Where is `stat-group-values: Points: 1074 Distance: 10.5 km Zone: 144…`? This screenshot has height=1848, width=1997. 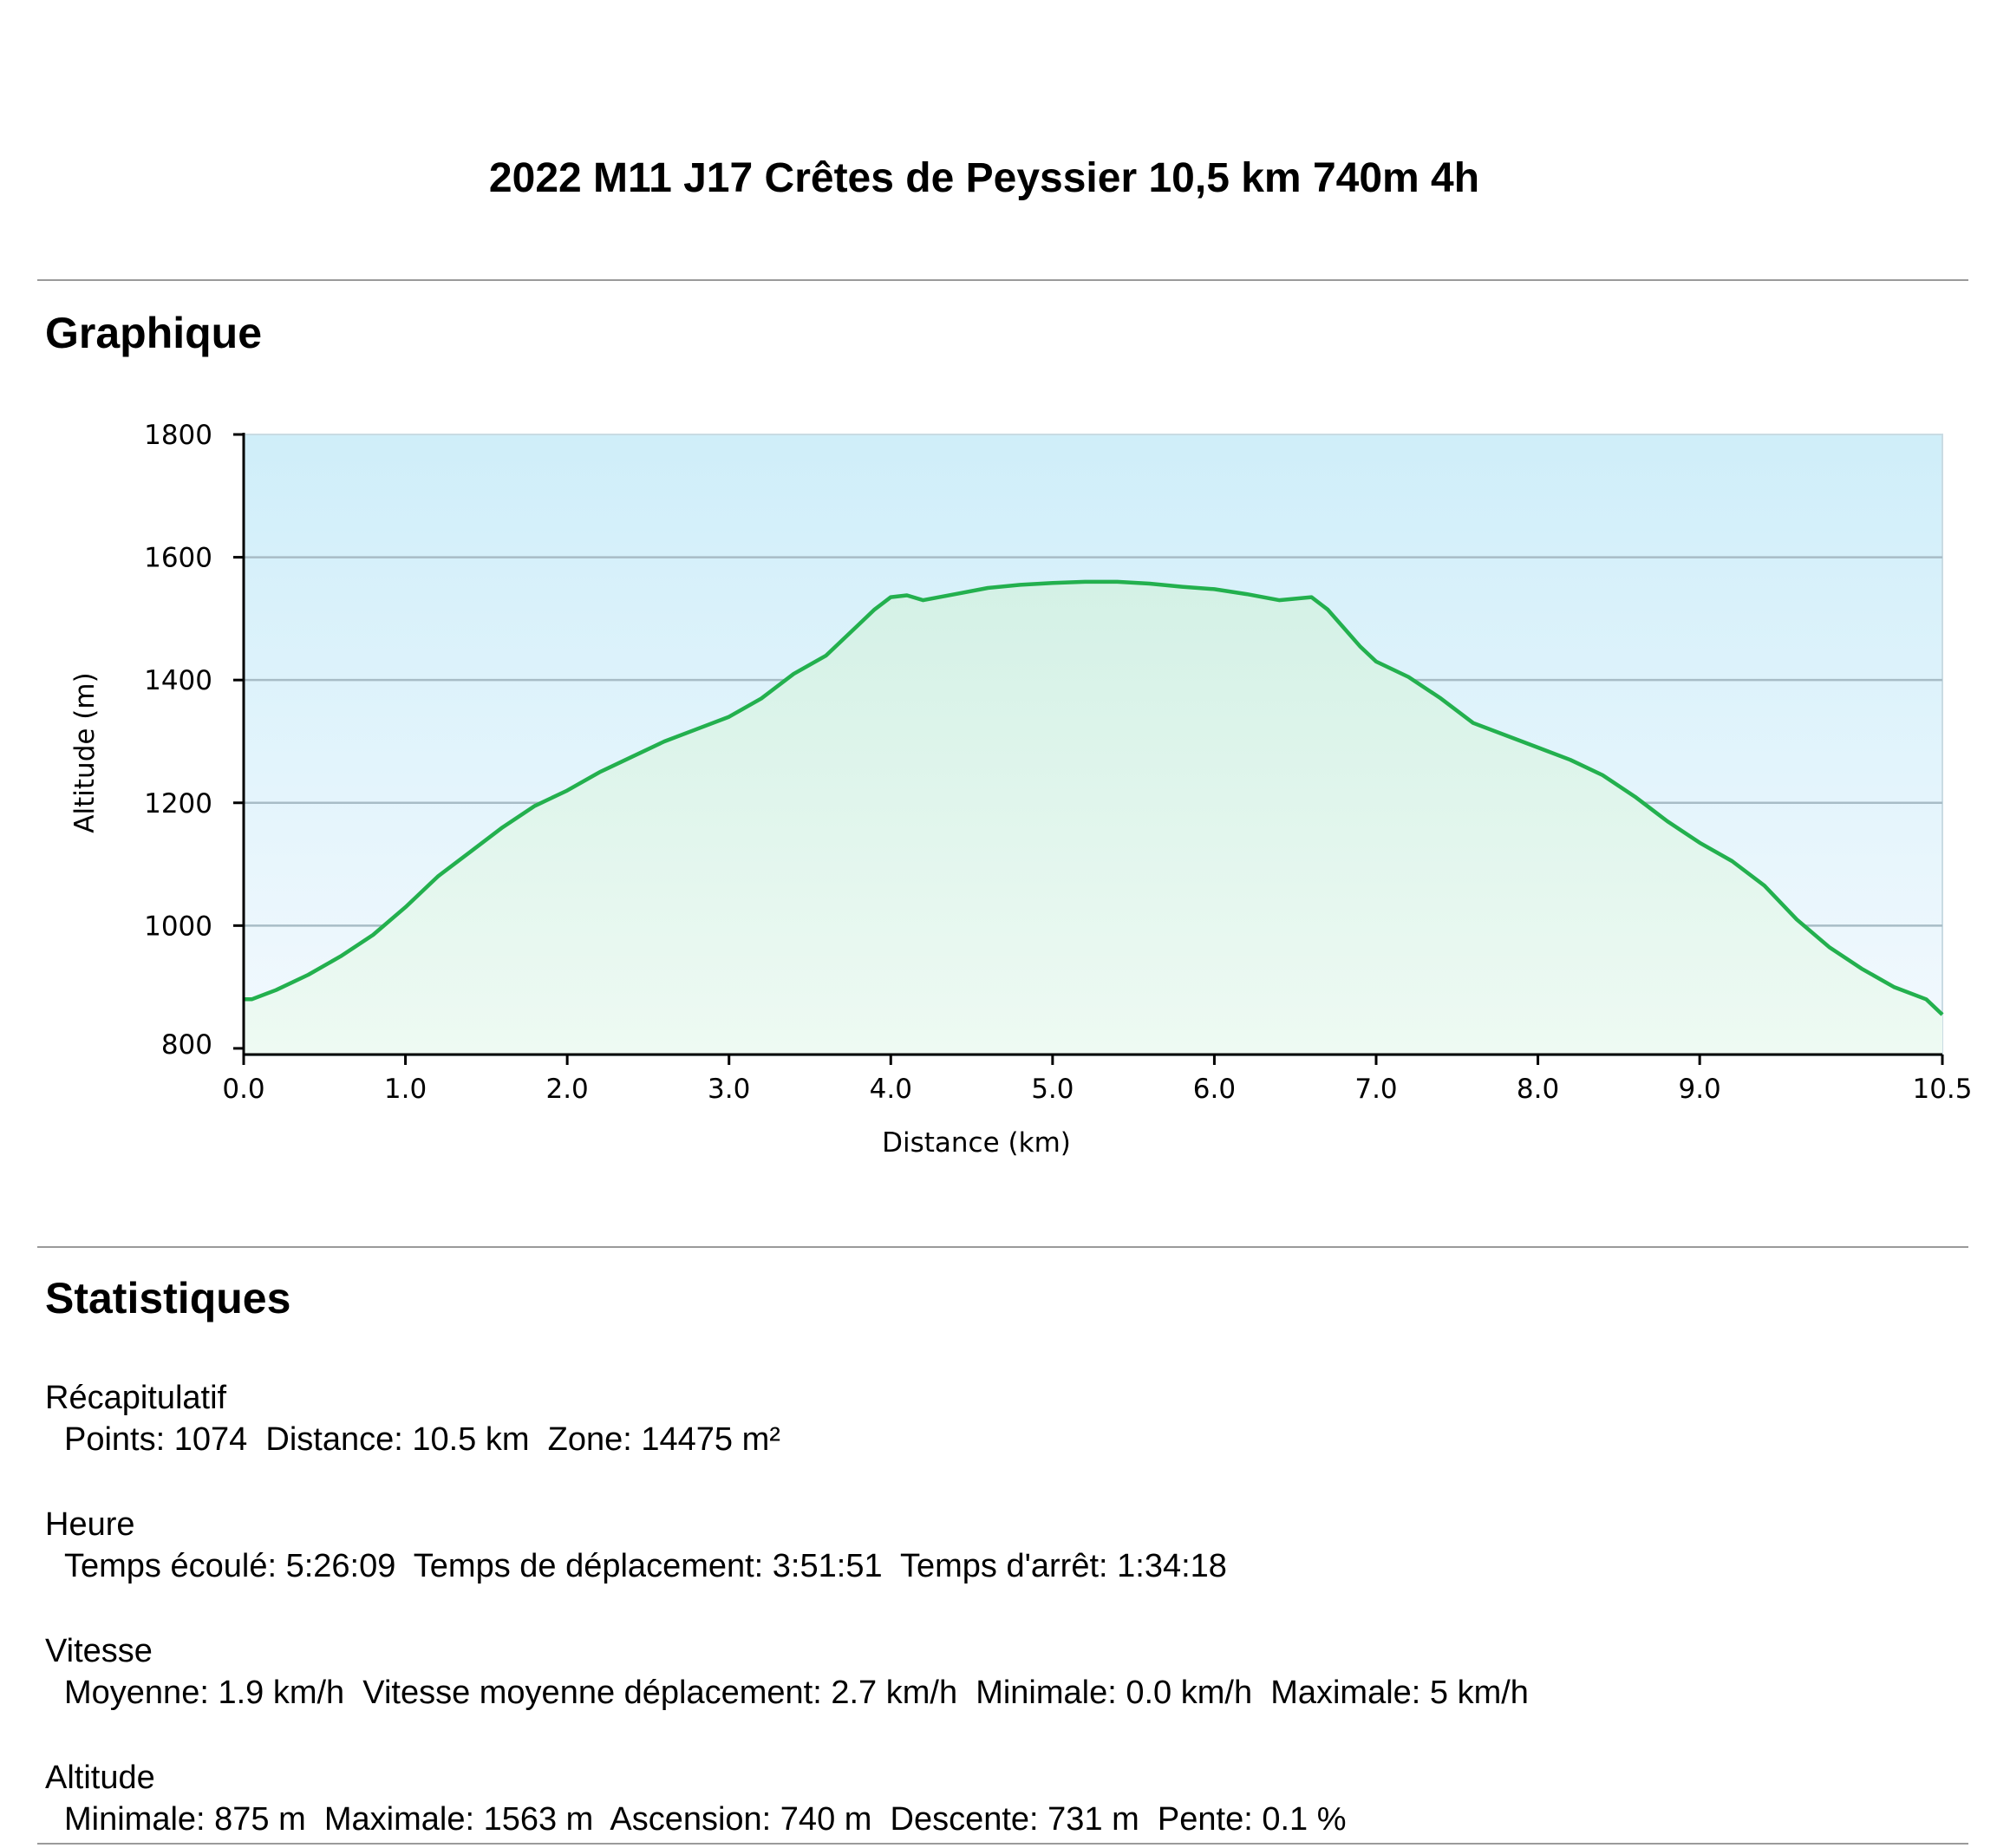
stat-group-values: Points: 1074 Distance: 10.5 km Zone: 144… is located at coordinates (422, 1439).